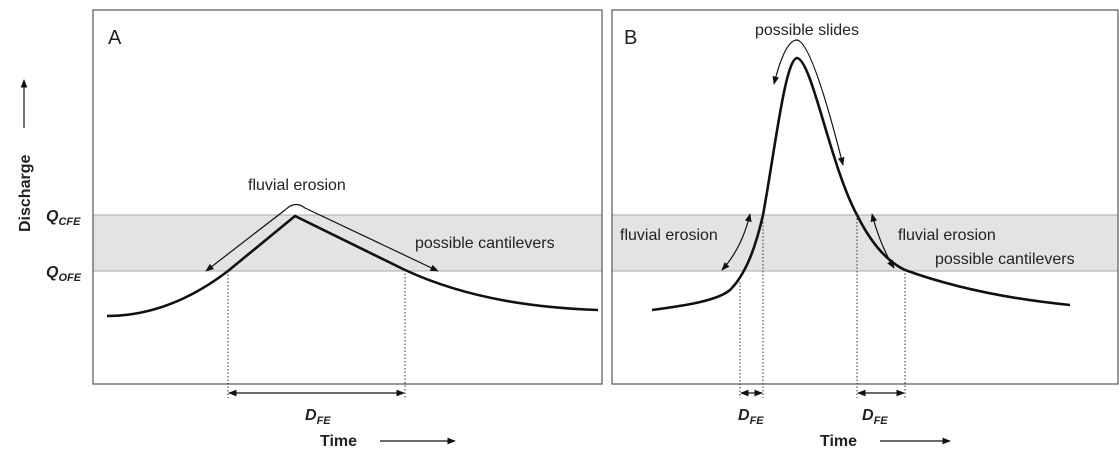 The height and width of the screenshot is (452, 1119). What do you see at coordinates (115, 38) in the screenshot?
I see `panel-label: A` at bounding box center [115, 38].